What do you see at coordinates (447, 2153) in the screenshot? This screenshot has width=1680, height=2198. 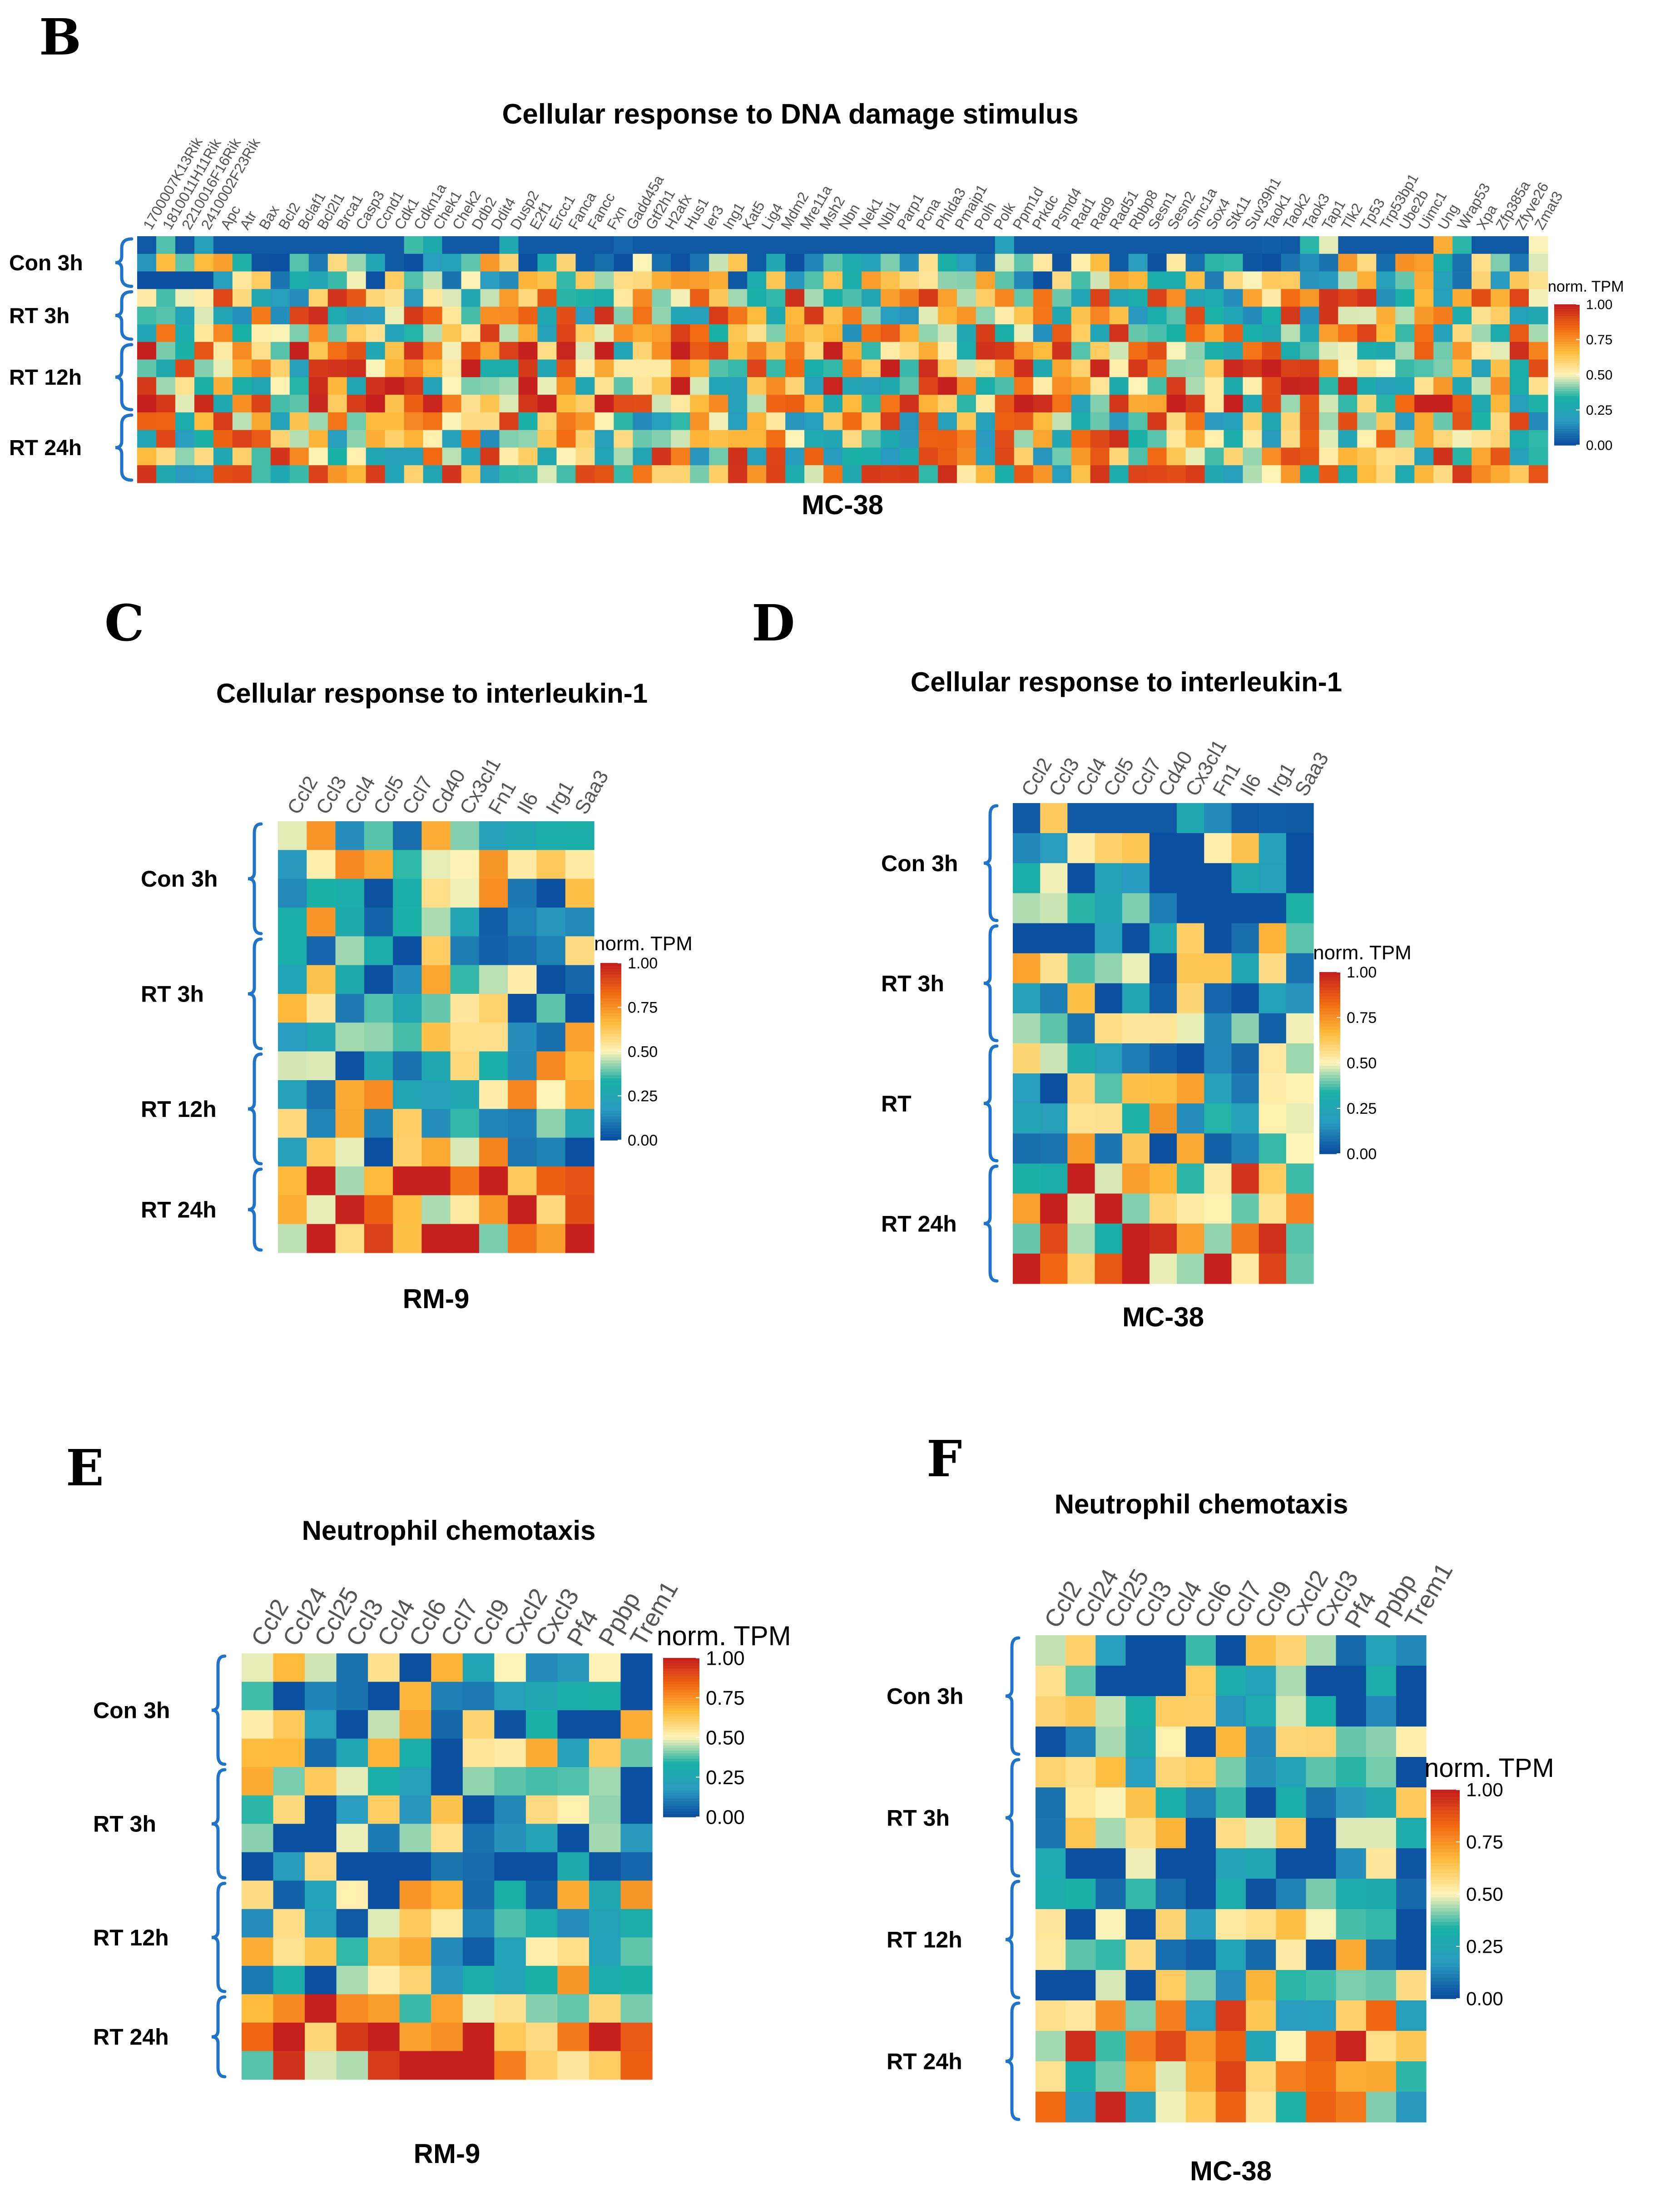 I see `panel-caption: RM-9` at bounding box center [447, 2153].